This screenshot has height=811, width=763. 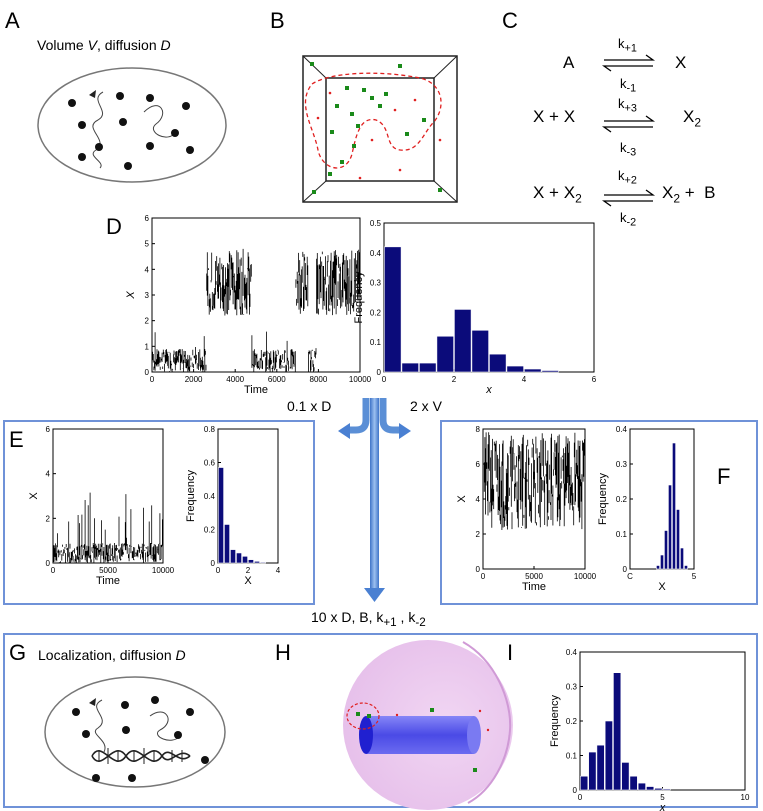 I want to click on box-inner, so click(x=380, y=129).